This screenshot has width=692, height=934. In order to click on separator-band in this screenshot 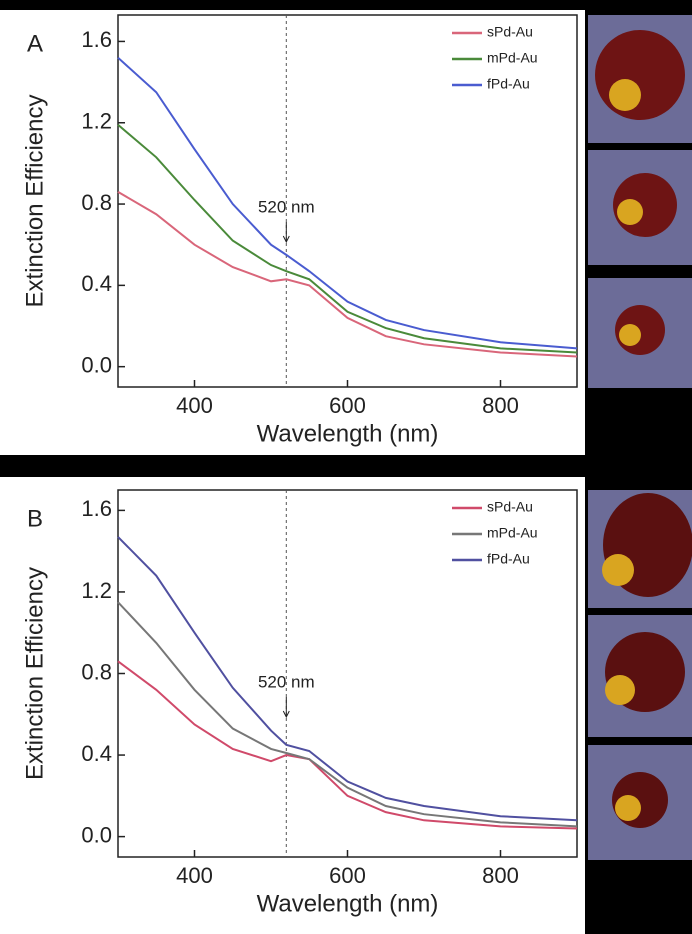, I will do `click(346, 466)`.